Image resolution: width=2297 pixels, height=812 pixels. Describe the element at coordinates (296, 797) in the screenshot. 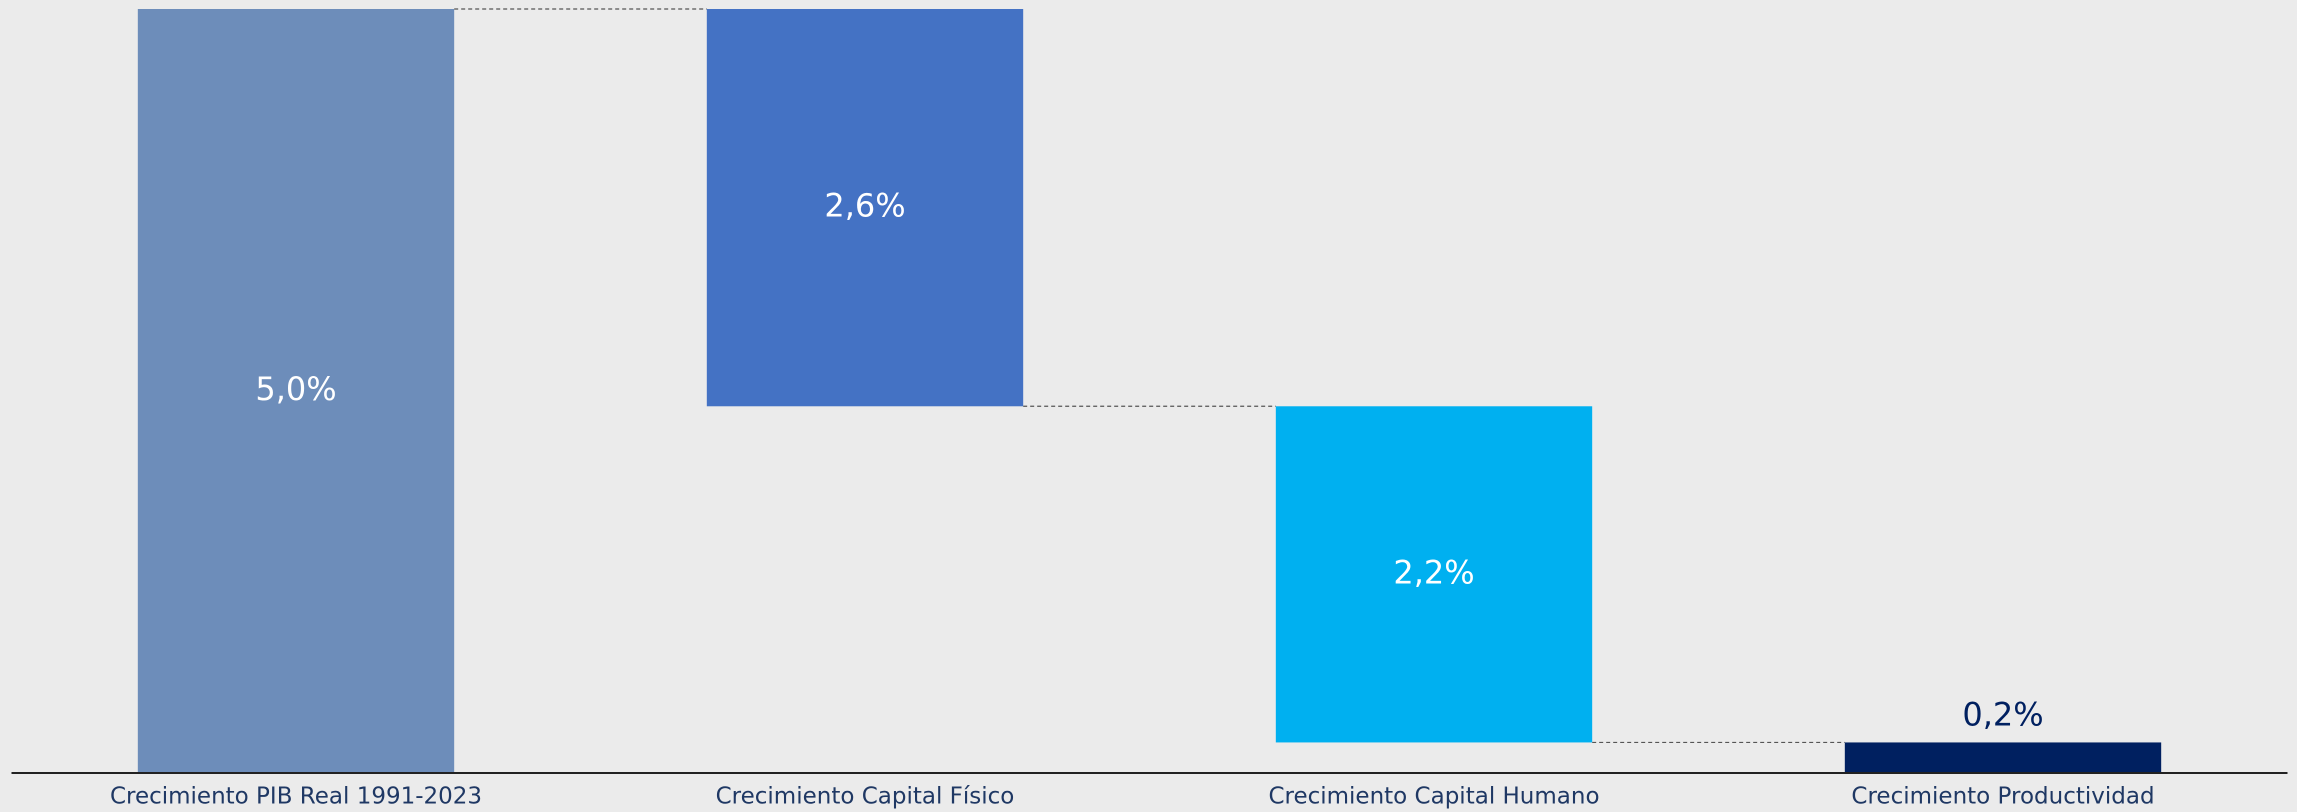

I see `x-tick-label: Crecimiento PIB Real 1991-2023` at that location.